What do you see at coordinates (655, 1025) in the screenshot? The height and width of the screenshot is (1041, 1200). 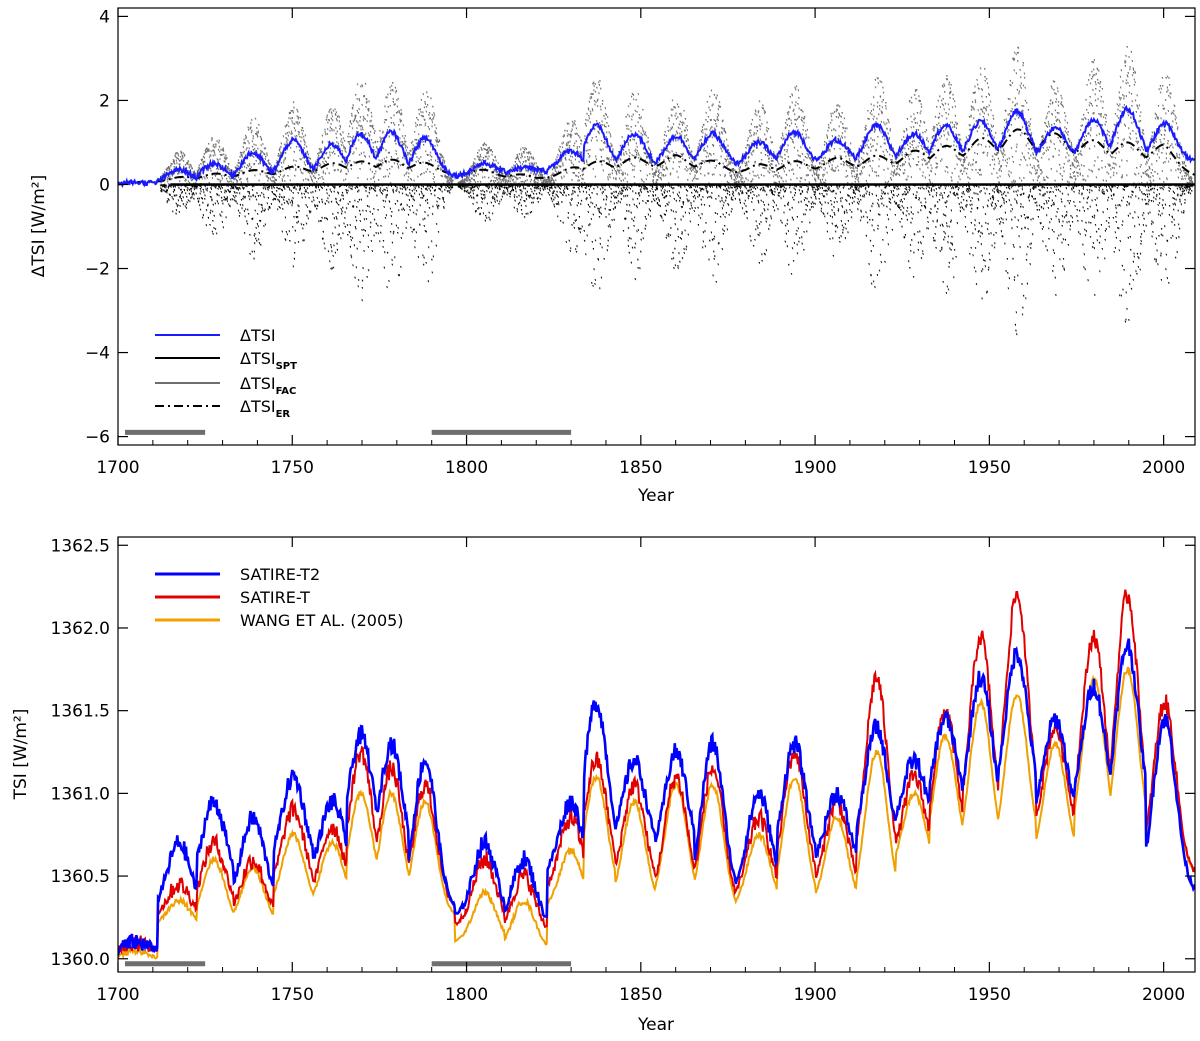 I see `bottom-x-axis-title: Year` at bounding box center [655, 1025].